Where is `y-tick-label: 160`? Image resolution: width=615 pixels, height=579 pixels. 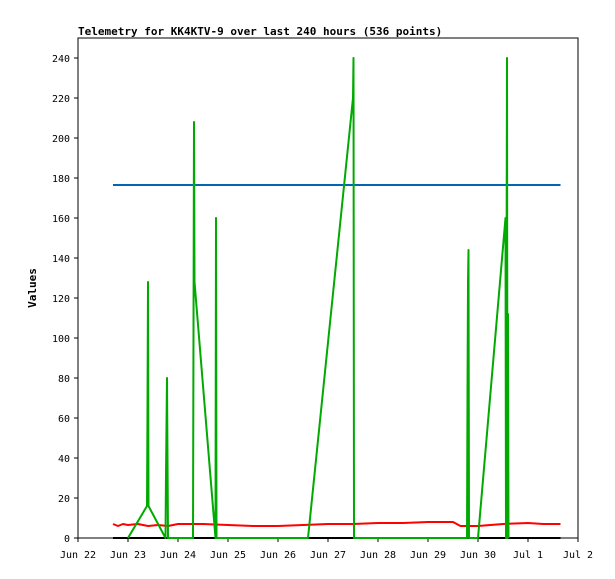
y-tick-label: 160 is located at coordinates (61, 219).